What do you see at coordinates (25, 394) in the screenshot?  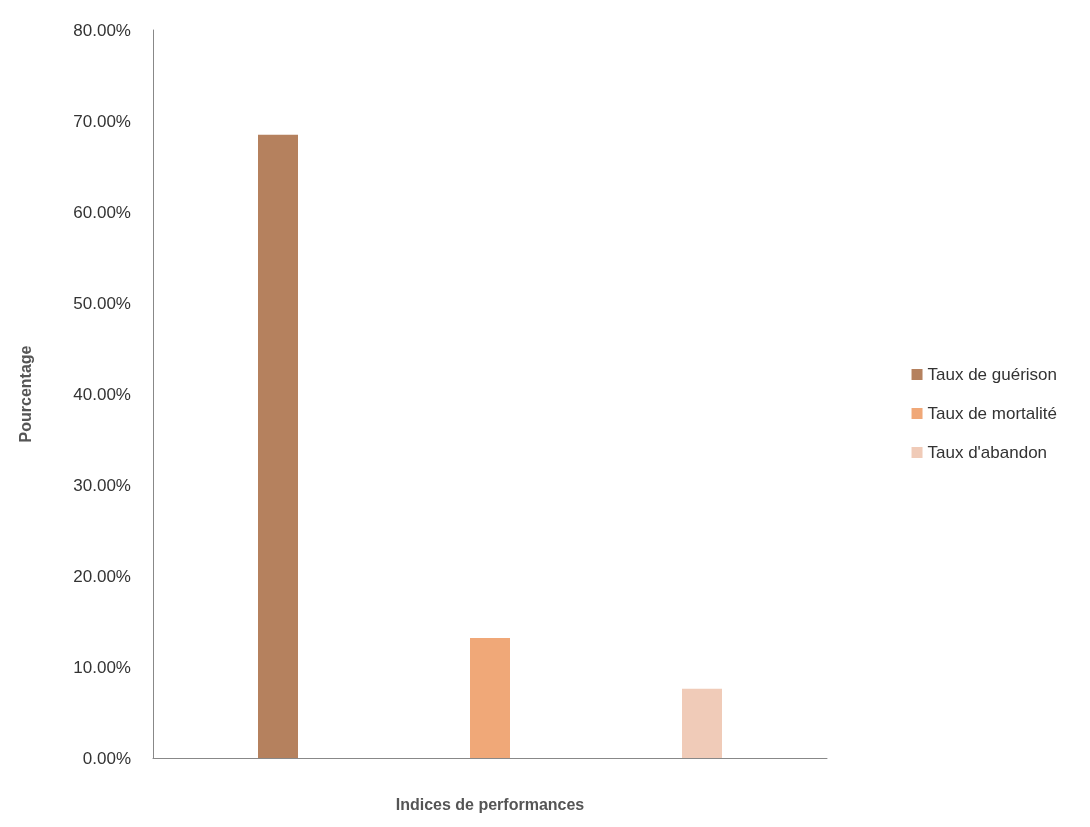 I see `y-axis-title: Pourcentage` at bounding box center [25, 394].